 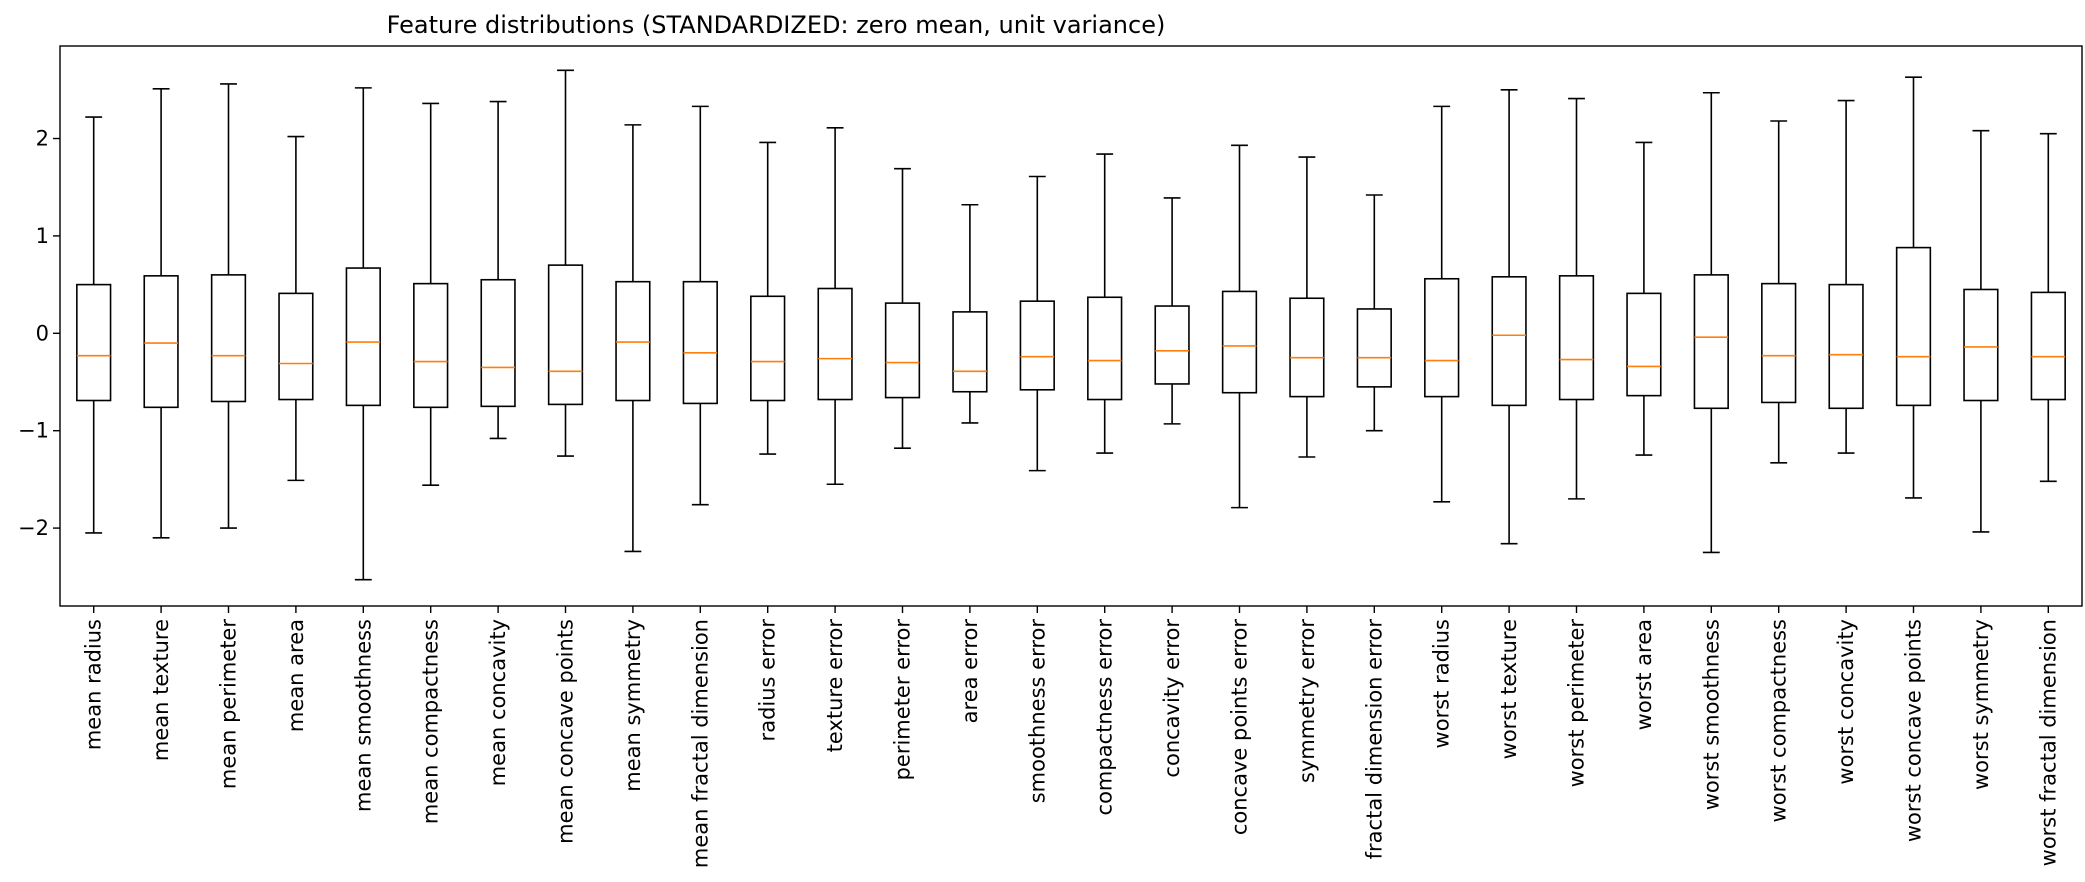 What do you see at coordinates (1105, 717) in the screenshot?
I see `x-tick-label: compactness error` at bounding box center [1105, 717].